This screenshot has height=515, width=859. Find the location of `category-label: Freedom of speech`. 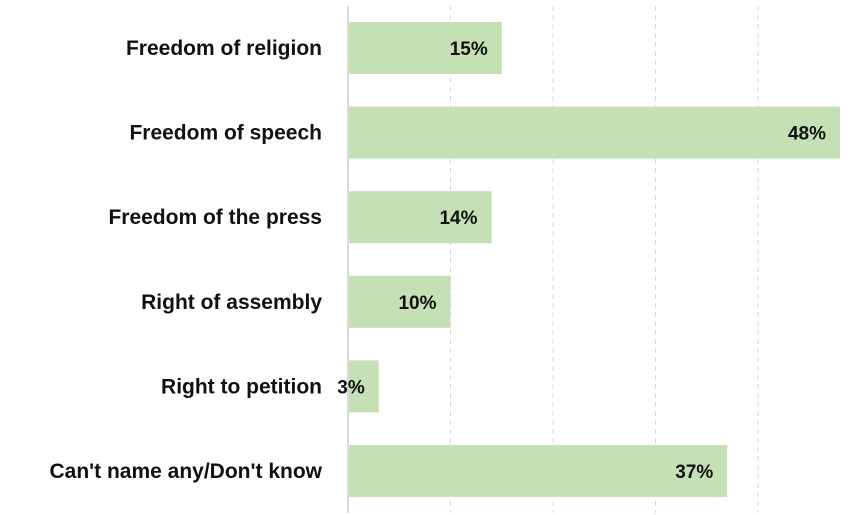

category-label: Freedom of speech is located at coordinates (225, 133).